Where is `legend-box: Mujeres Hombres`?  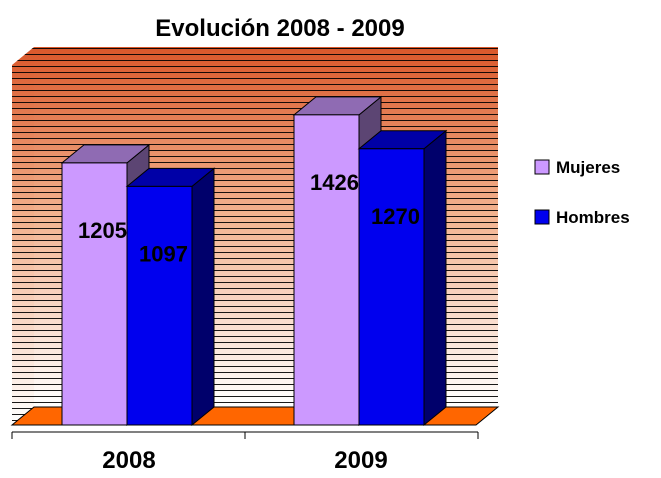
legend-box: Mujeres Hombres is located at coordinates (582, 192).